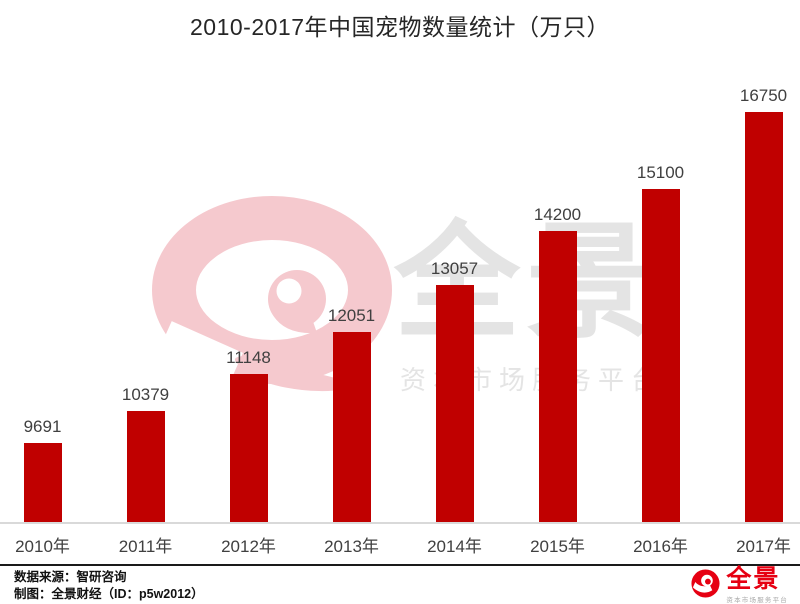 This screenshot has height=604, width=800. I want to click on footer-divider, so click(400, 565).